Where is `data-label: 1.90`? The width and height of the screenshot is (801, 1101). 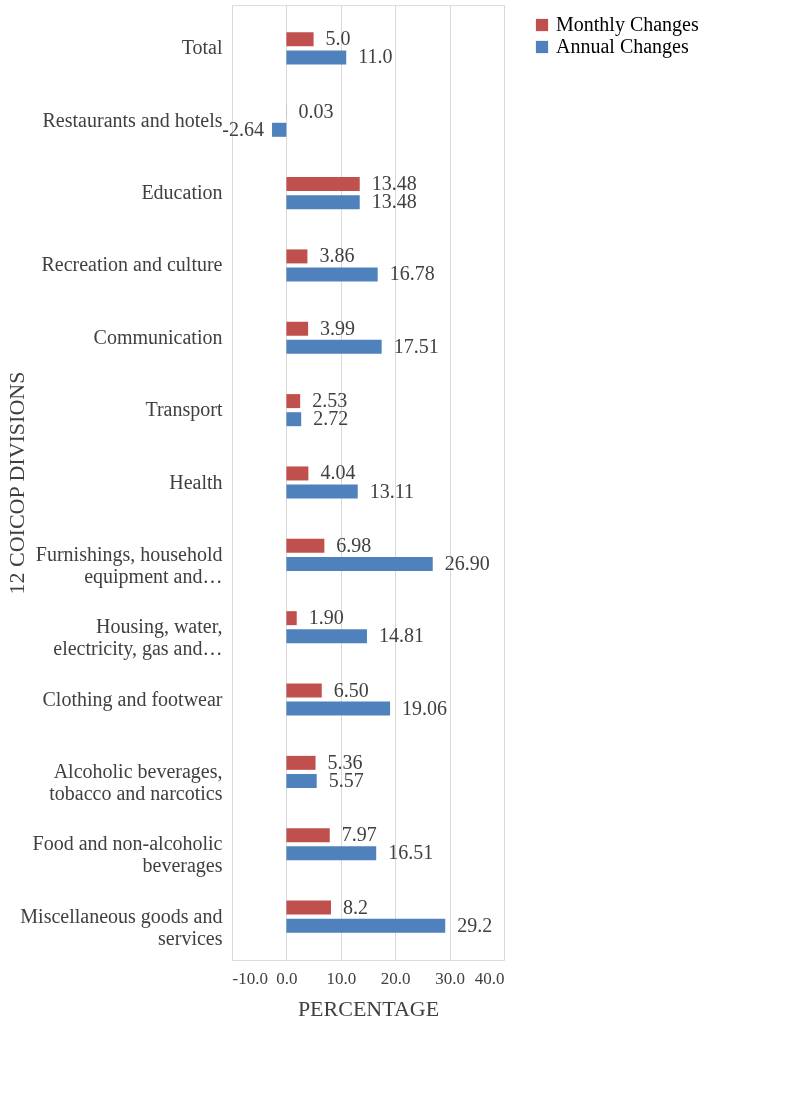
data-label: 1.90 is located at coordinates (326, 617).